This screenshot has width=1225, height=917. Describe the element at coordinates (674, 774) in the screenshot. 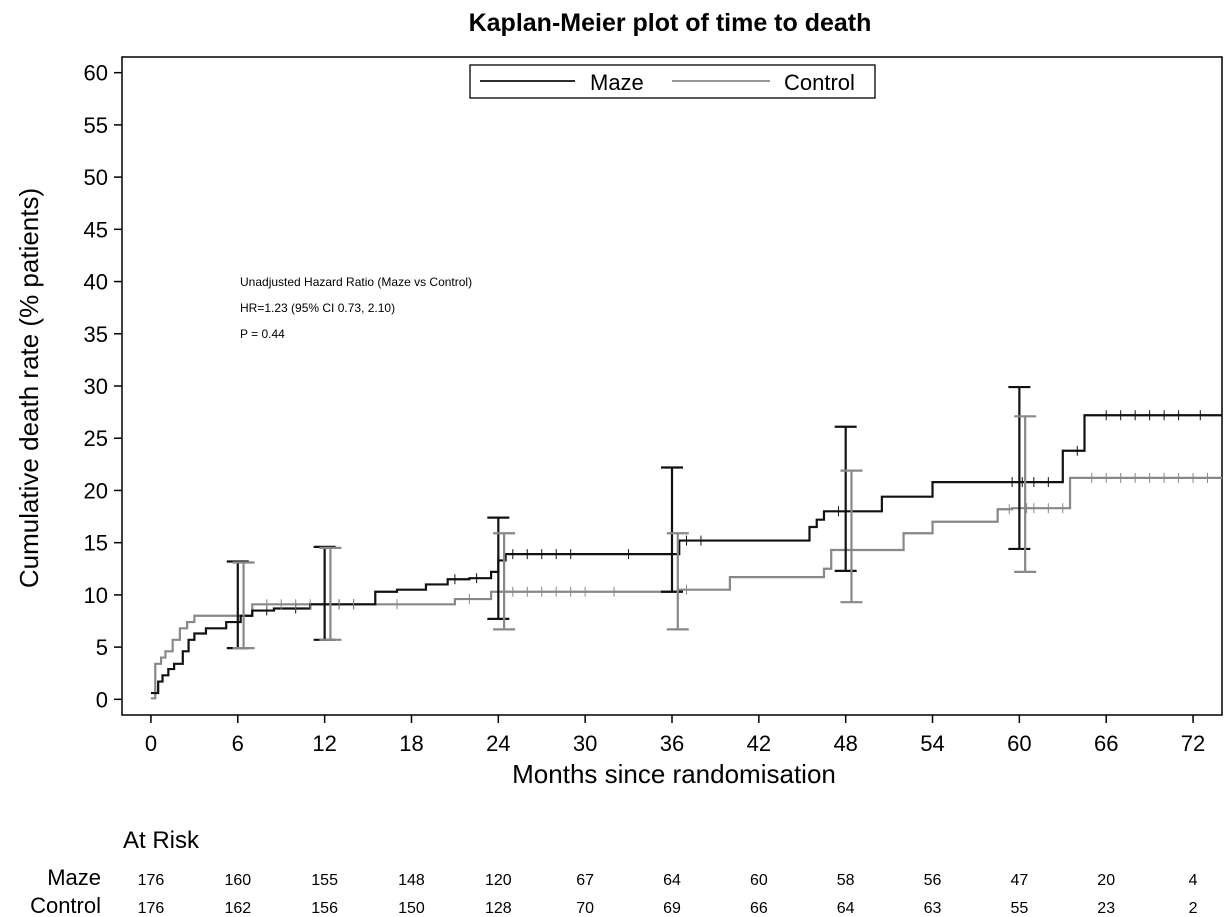

I see `x-axis-label: Months since randomisation` at that location.